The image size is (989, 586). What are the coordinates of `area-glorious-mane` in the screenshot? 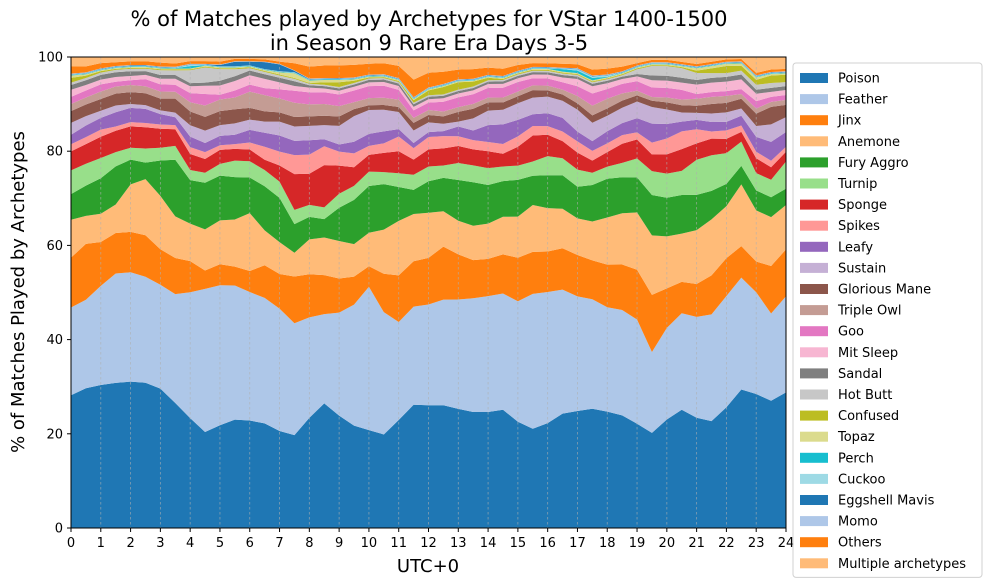 It's located at (428, 110).